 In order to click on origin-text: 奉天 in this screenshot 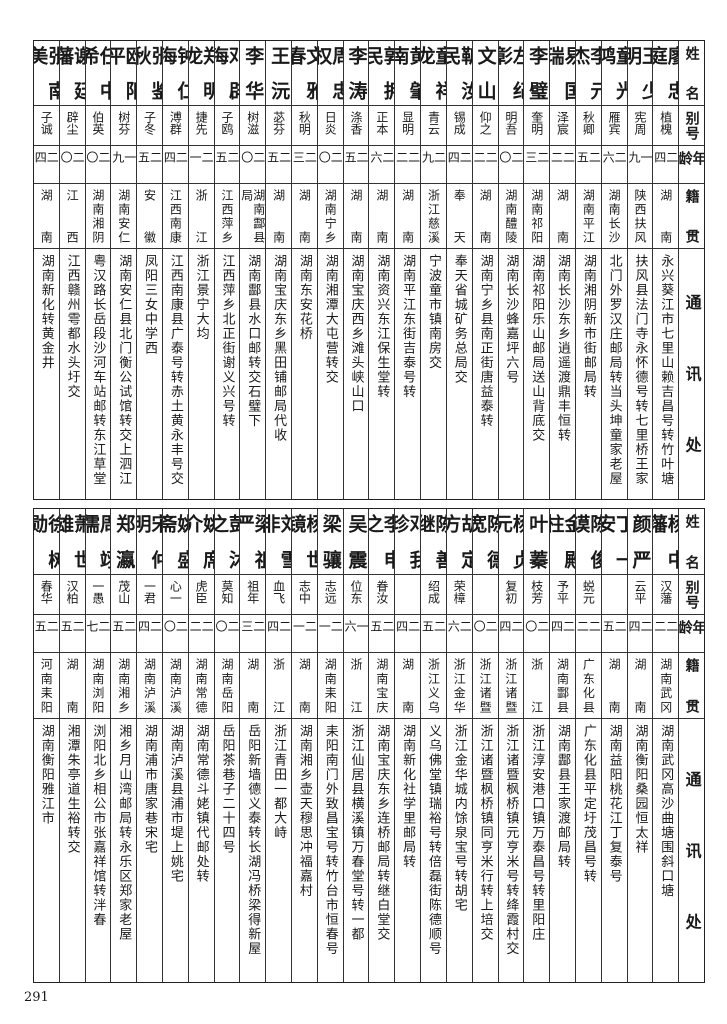, I will do `click(459, 216)`.